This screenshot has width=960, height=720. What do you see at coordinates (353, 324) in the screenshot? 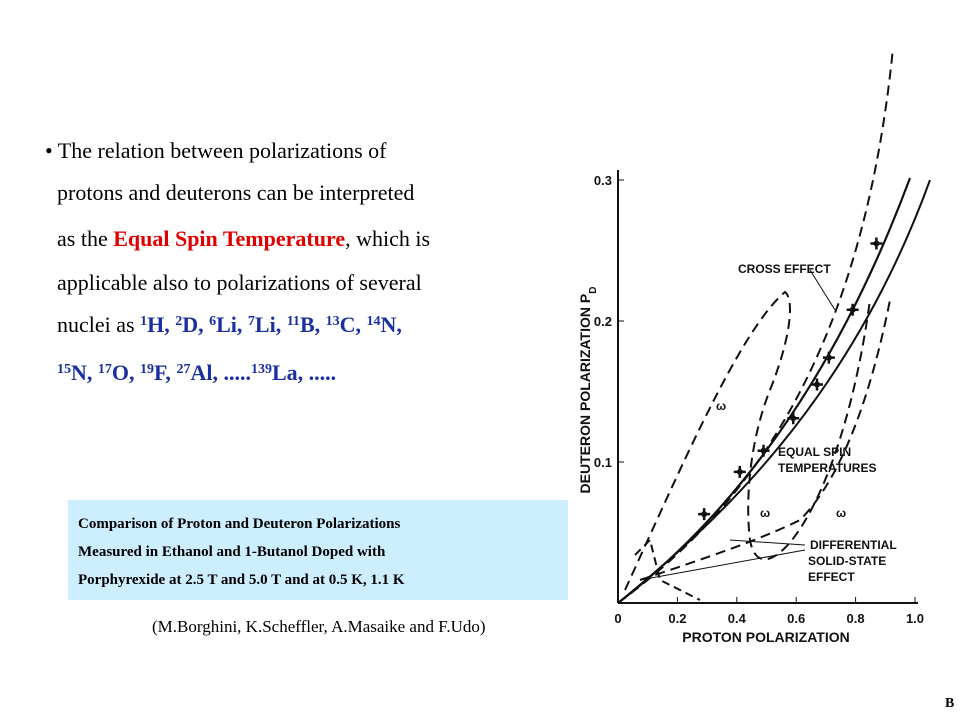
I see `text-run: C,` at bounding box center [353, 324].